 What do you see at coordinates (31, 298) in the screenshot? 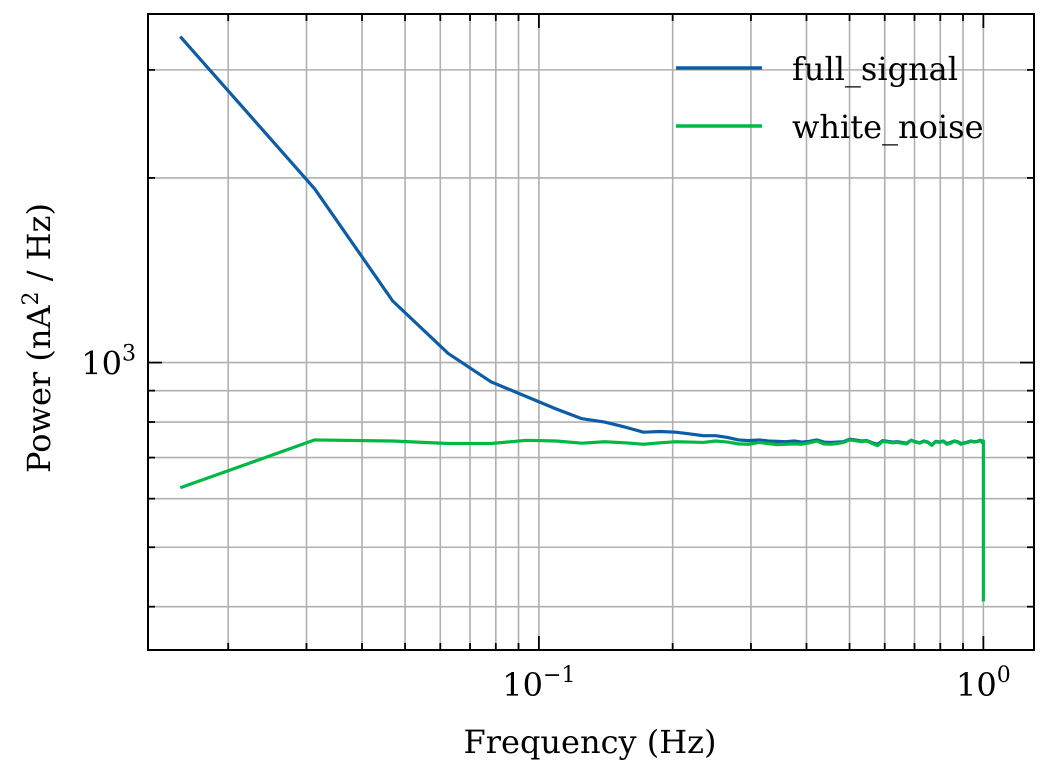
I see `y-axis-label-superscript: 2` at bounding box center [31, 298].